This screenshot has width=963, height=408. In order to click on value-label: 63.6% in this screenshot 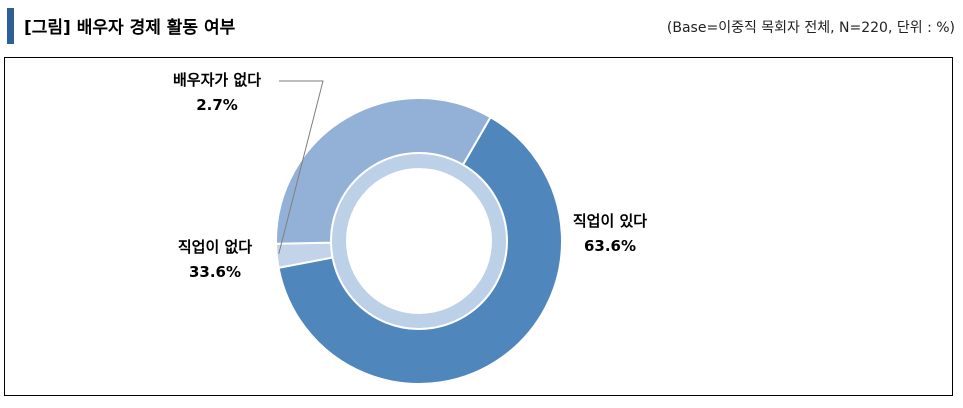, I will do `click(610, 246)`.